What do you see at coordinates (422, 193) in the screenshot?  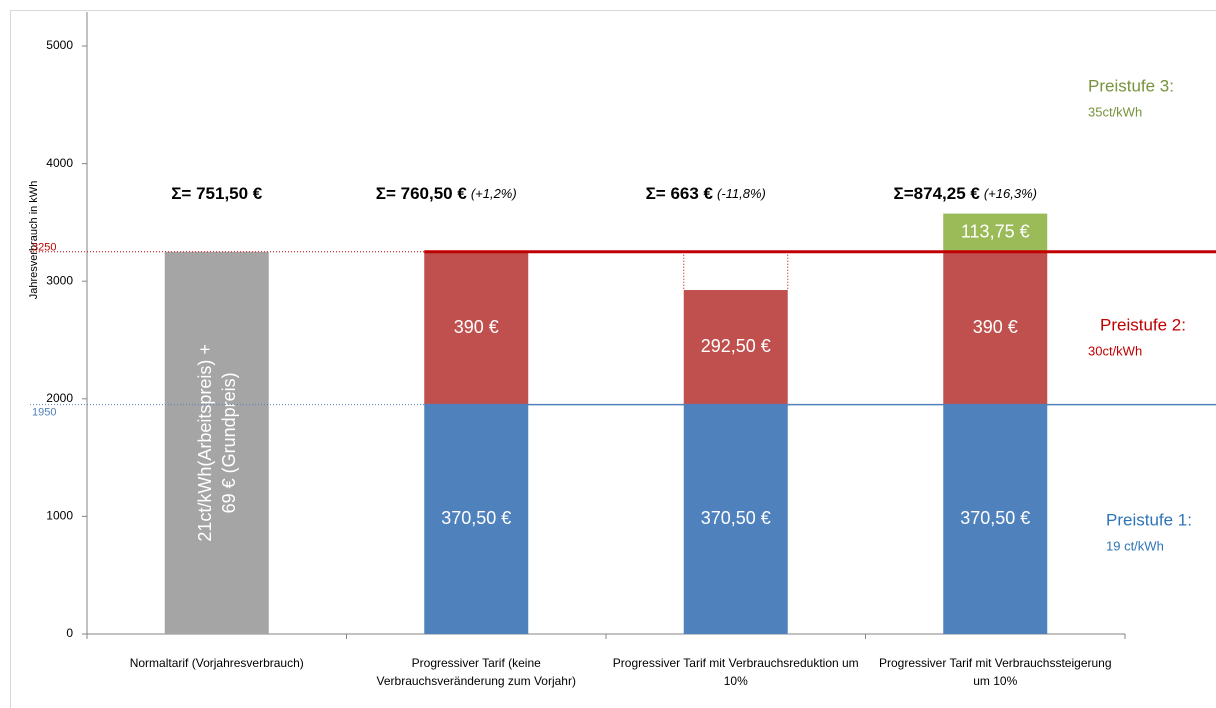 I see `sum-value: Σ= 760,50 €` at bounding box center [422, 193].